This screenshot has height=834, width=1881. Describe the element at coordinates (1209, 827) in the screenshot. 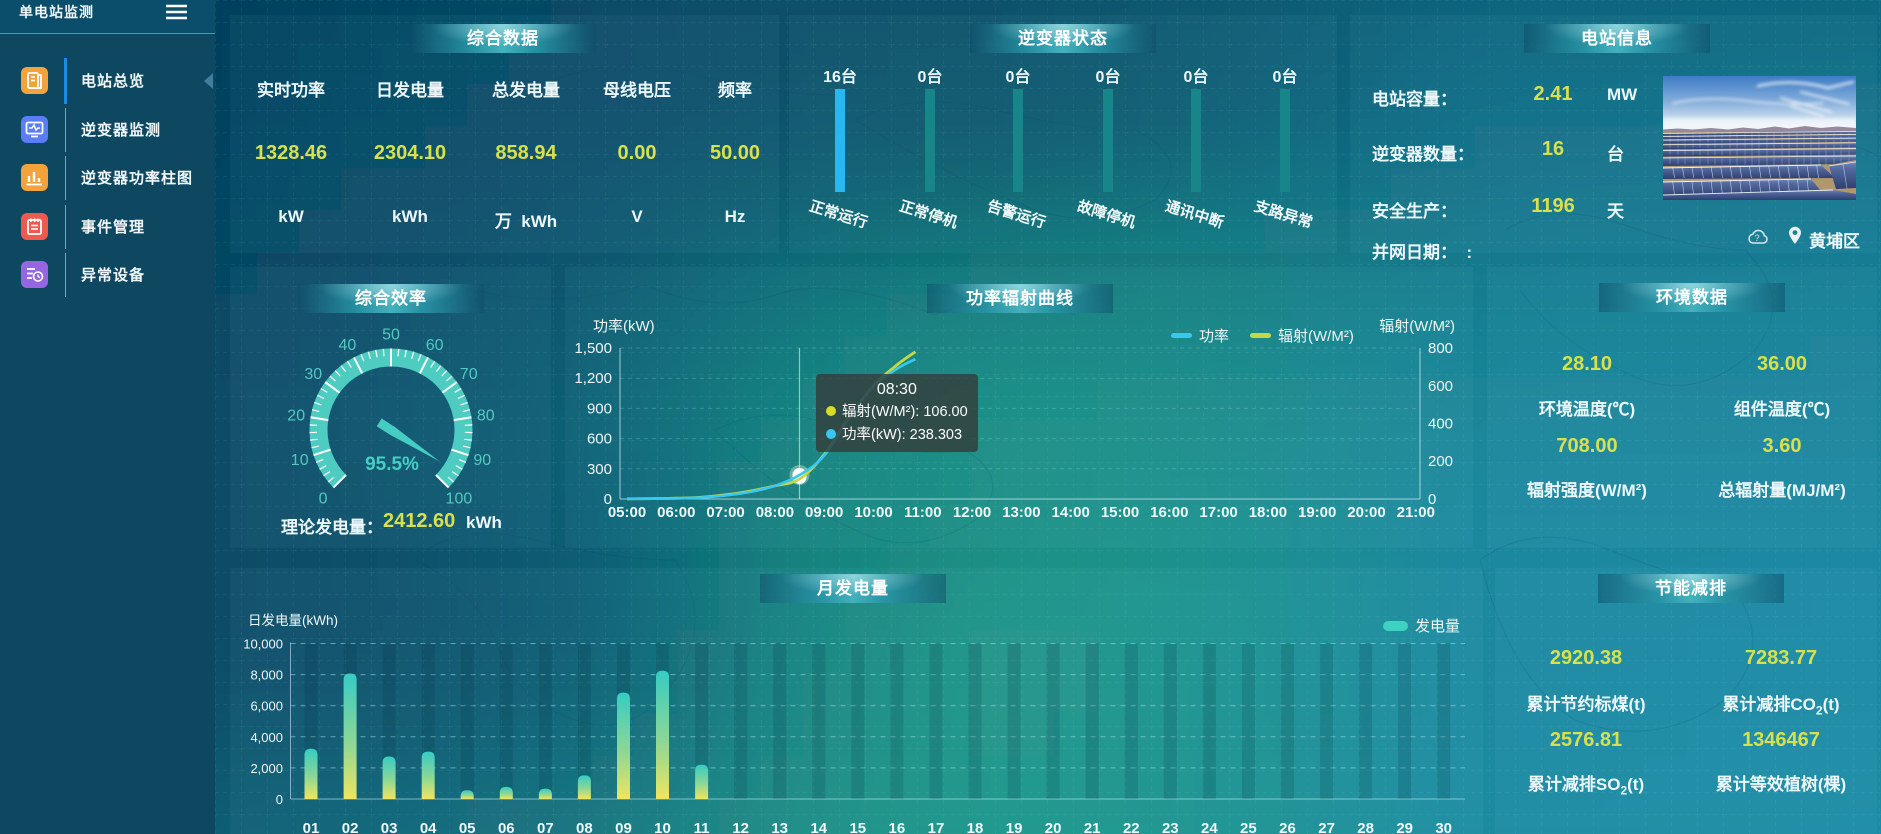

I see `svg-text: 24` at that location.